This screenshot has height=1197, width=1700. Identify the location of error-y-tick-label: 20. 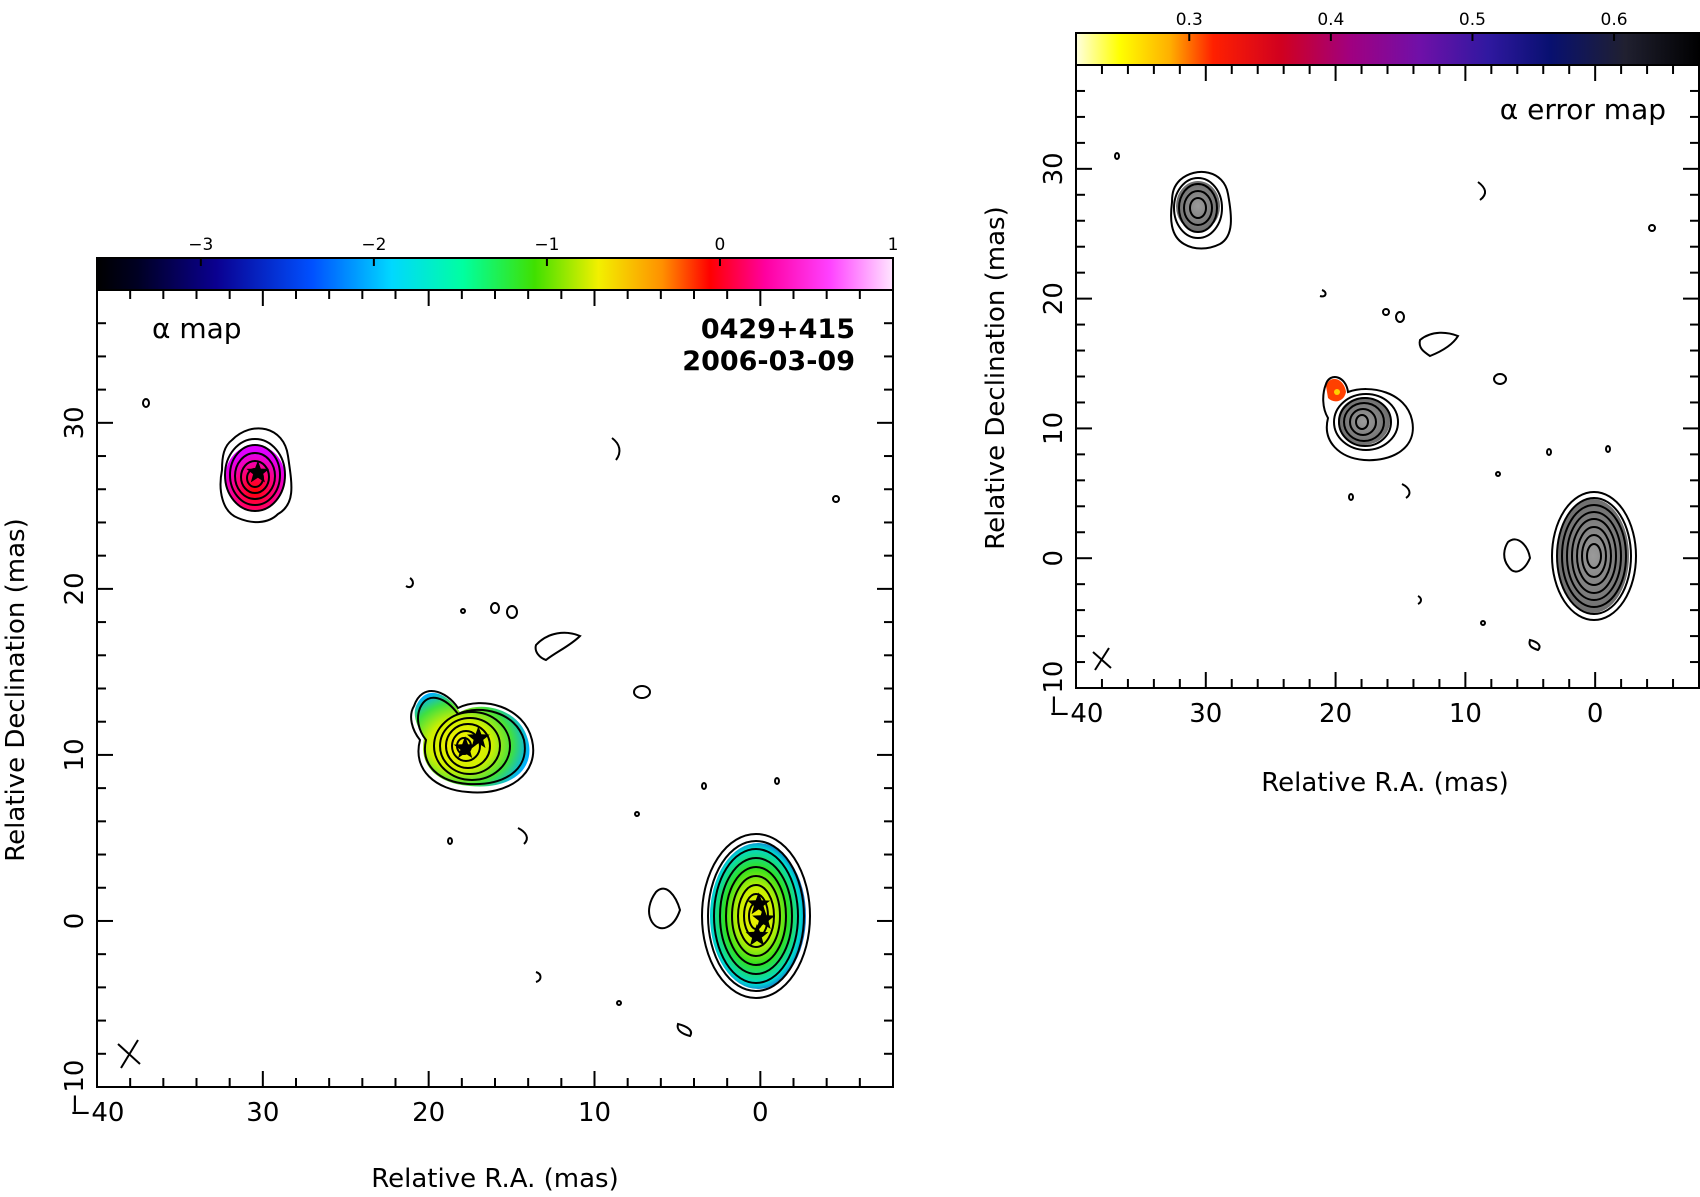
(1054, 298).